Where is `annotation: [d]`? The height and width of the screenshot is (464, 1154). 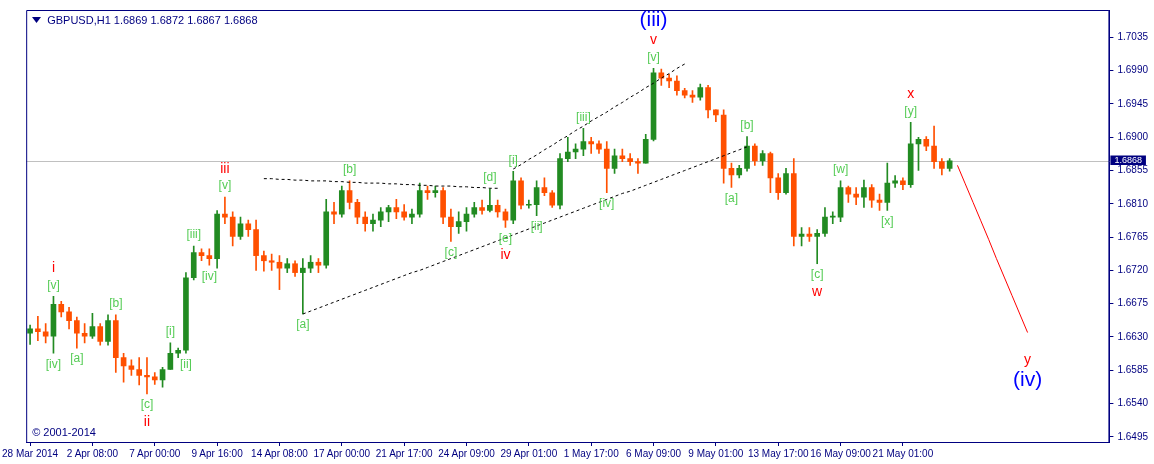 annotation: [d] is located at coordinates (490, 177).